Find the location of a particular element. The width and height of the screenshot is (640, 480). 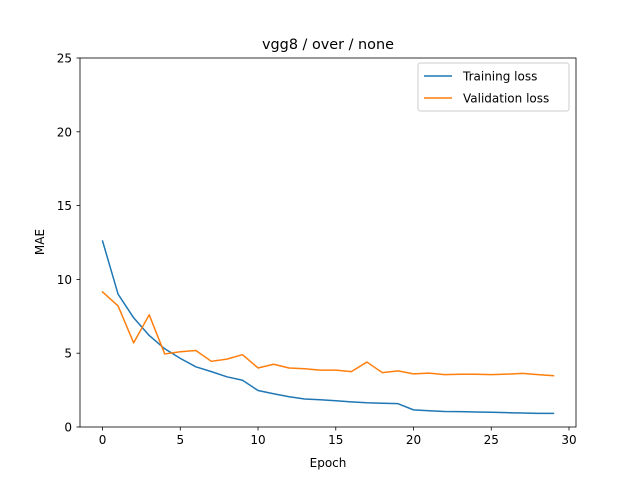

x-tick-label: 15 is located at coordinates (335, 440).